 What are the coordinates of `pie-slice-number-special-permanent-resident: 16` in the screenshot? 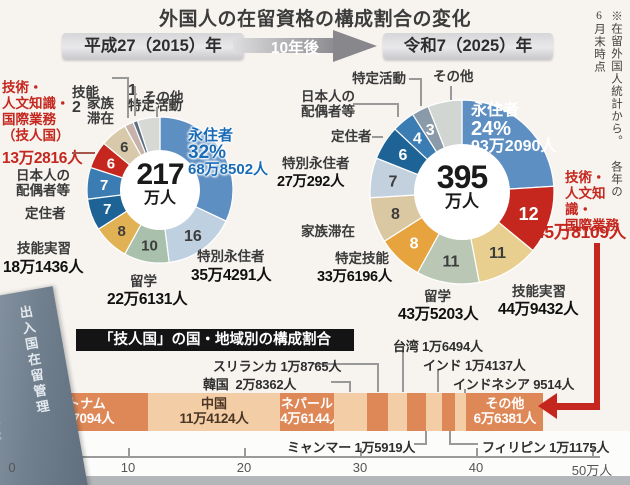 It's located at (193, 236).